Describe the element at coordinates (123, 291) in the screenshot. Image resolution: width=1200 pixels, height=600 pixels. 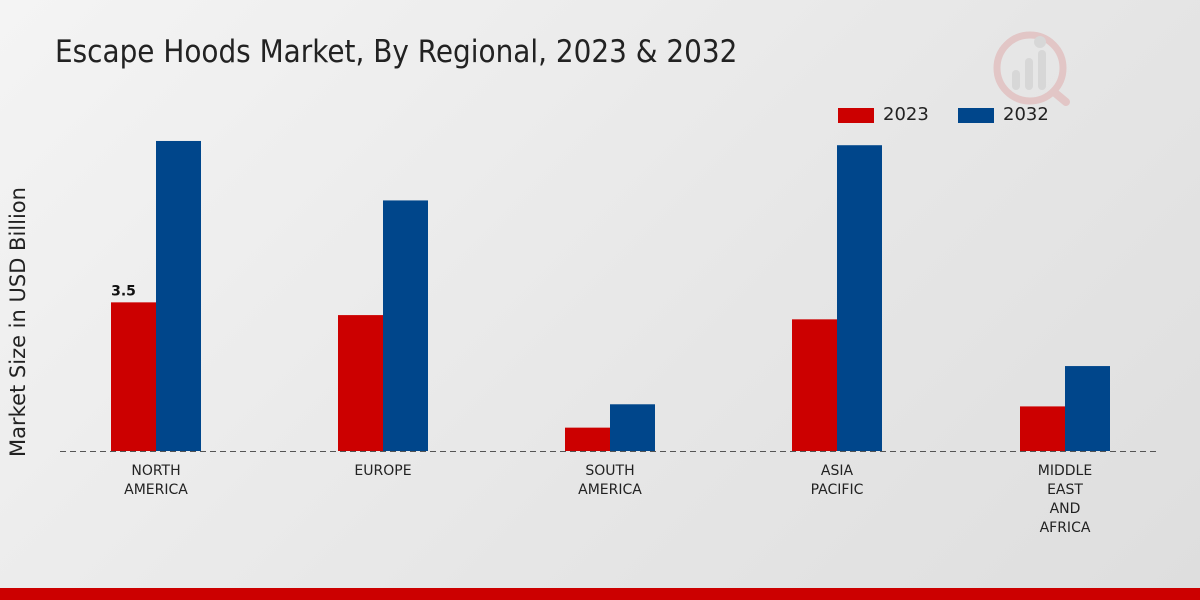
I see `data-label-0: 3.5` at that location.